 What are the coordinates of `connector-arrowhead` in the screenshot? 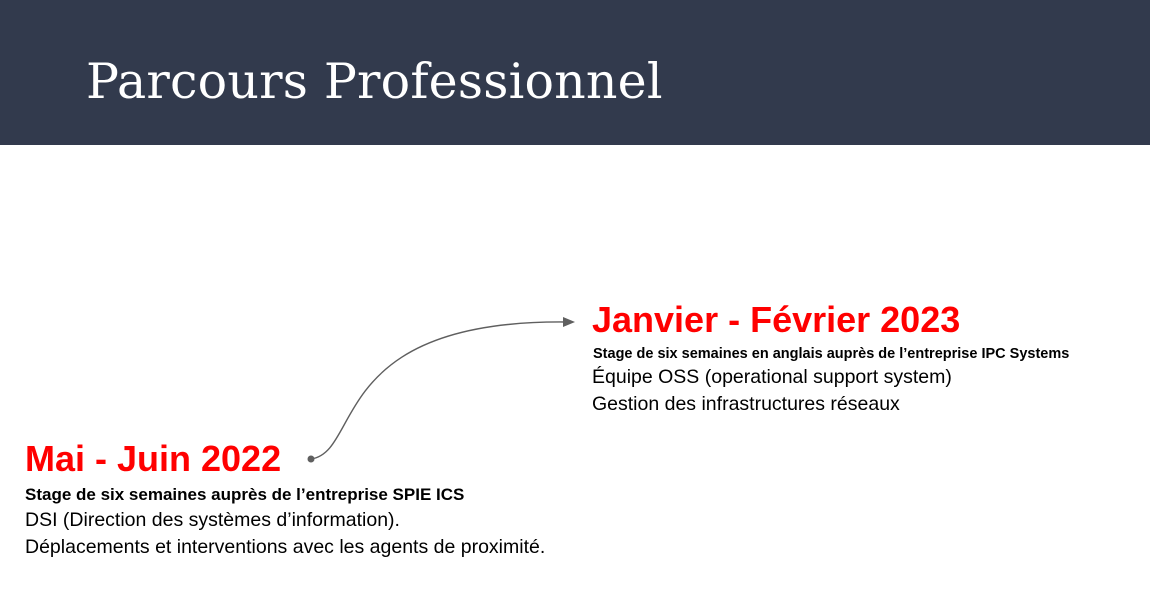 It's located at (569, 322).